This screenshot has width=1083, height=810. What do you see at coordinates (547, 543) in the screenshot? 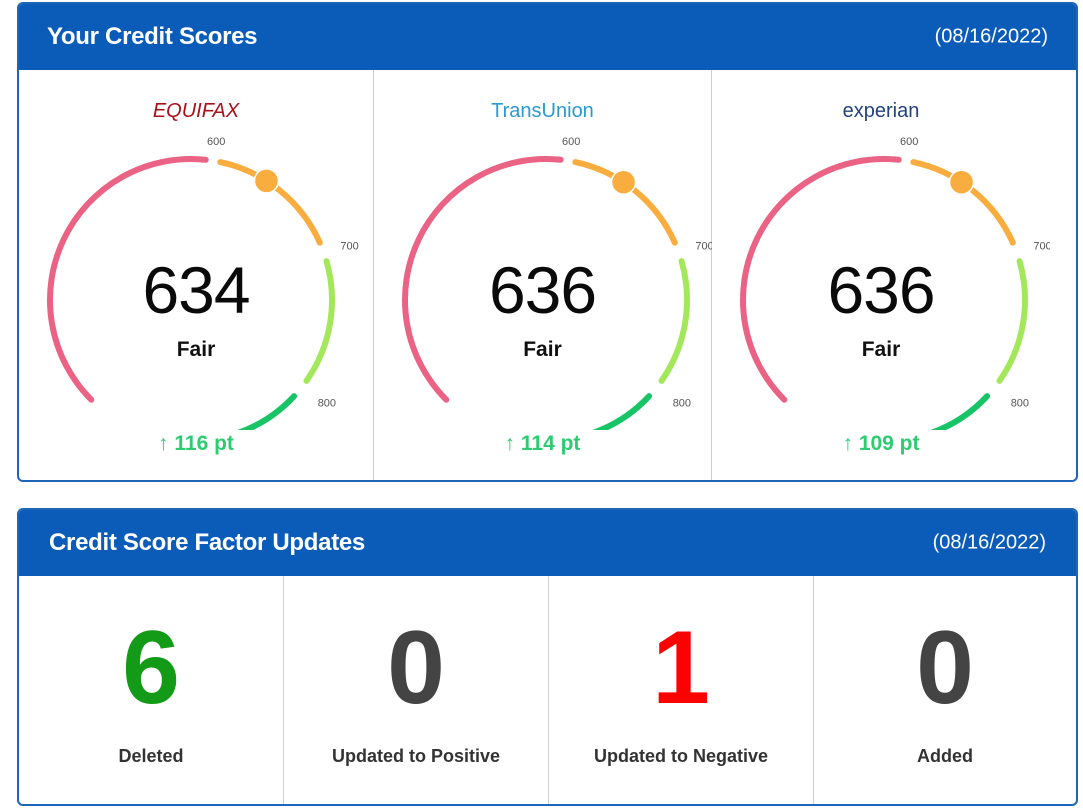
I see `factor-updates-header: Credit Score Factor Updates (08/16/2022)` at bounding box center [547, 543].